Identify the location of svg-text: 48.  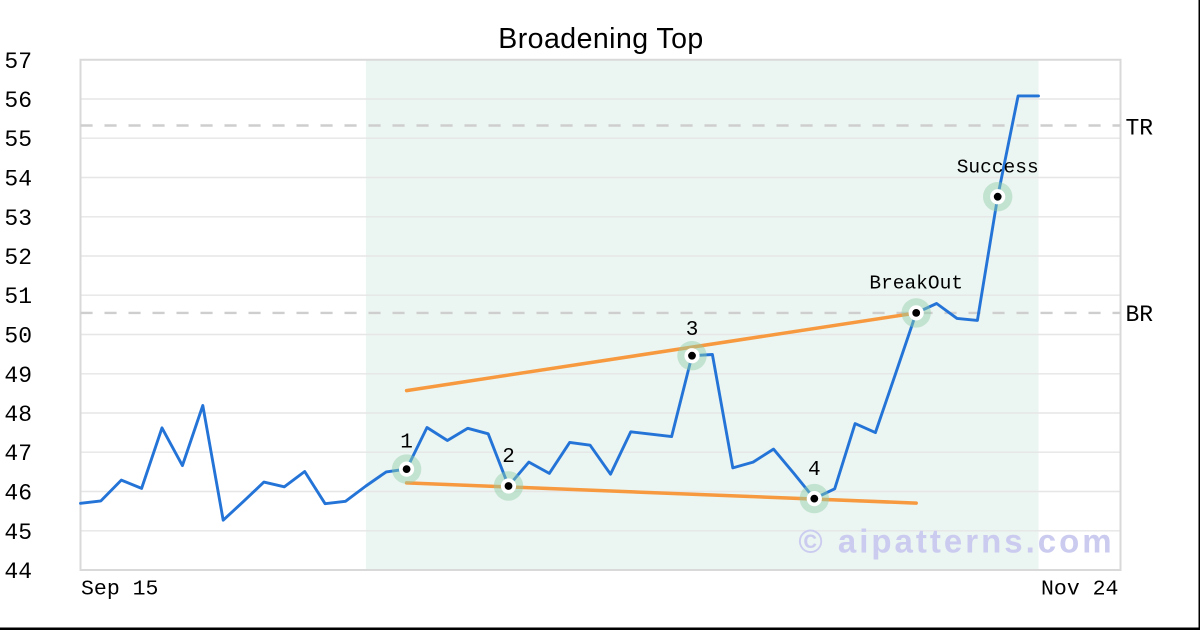
(18, 415).